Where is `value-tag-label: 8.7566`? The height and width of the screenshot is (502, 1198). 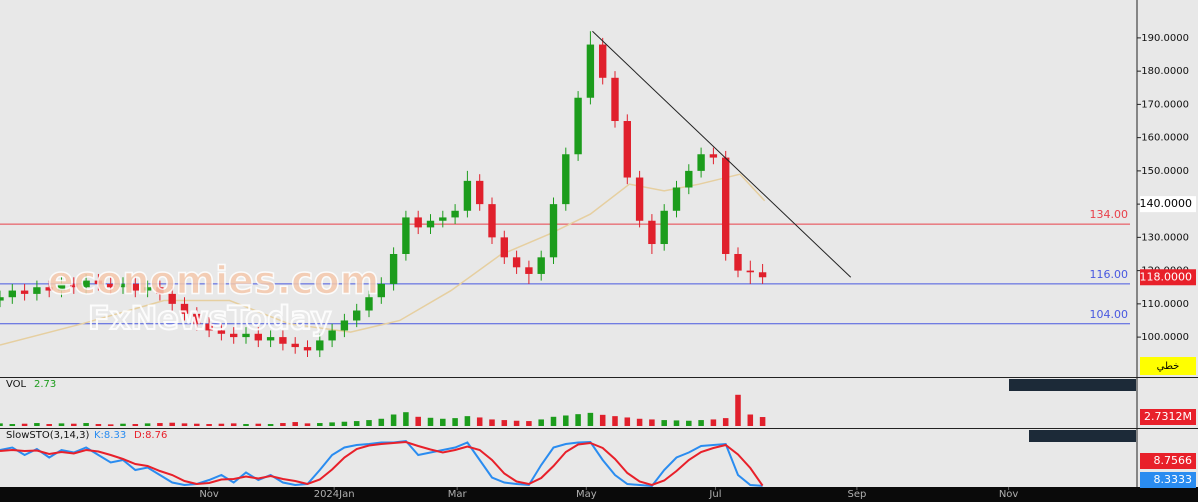 value-tag-label: 8.7566 is located at coordinates (1173, 460).